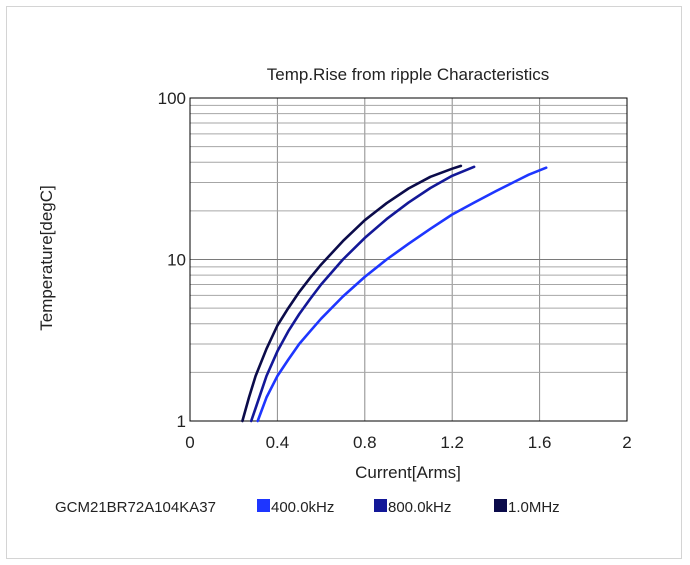 The image size is (690, 565). I want to click on legend-label: 400.0kHz, so click(302, 507).